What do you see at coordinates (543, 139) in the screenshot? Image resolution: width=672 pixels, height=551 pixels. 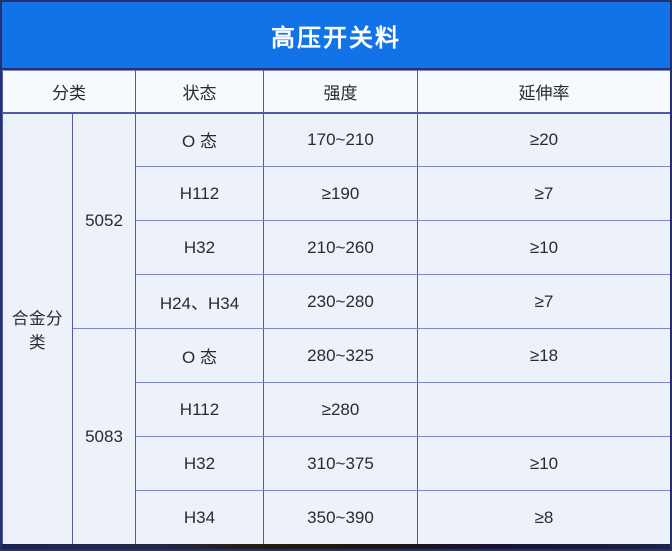 I see `elongation-cell: ≥20` at bounding box center [543, 139].